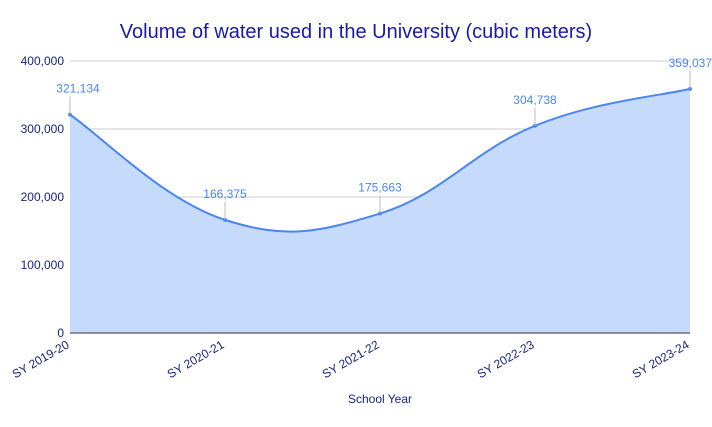 Image resolution: width=712 pixels, height=427 pixels. Describe the element at coordinates (351, 359) in the screenshot. I see `x-tick-label: SY 2021-22` at that location.